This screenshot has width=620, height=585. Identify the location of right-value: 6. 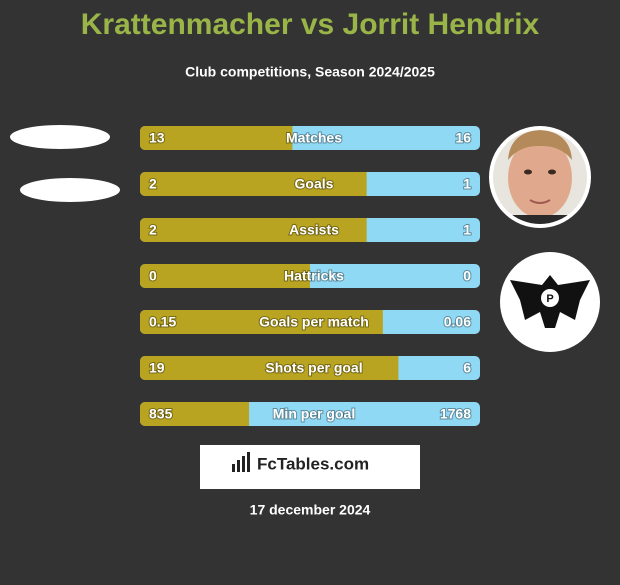
(467, 368).